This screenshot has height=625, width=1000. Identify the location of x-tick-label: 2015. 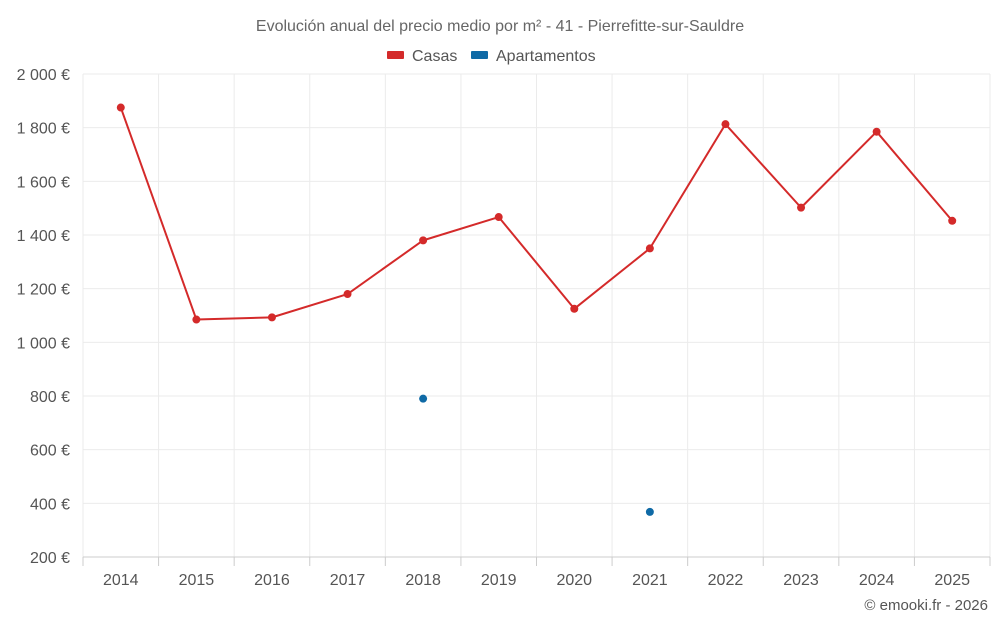
(197, 580).